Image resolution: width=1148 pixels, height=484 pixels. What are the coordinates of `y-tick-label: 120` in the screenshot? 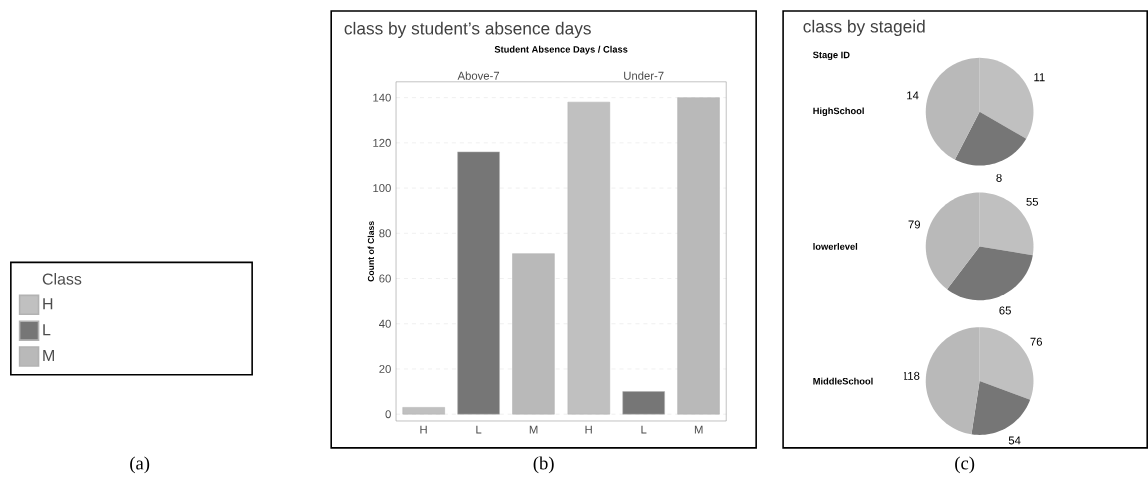 It's located at (382, 142).